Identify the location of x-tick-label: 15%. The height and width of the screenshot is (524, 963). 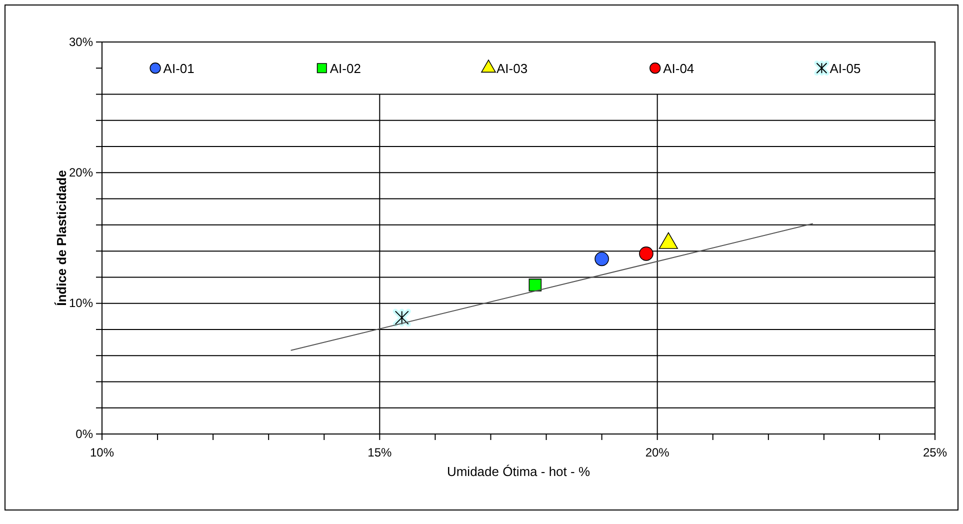
(380, 453).